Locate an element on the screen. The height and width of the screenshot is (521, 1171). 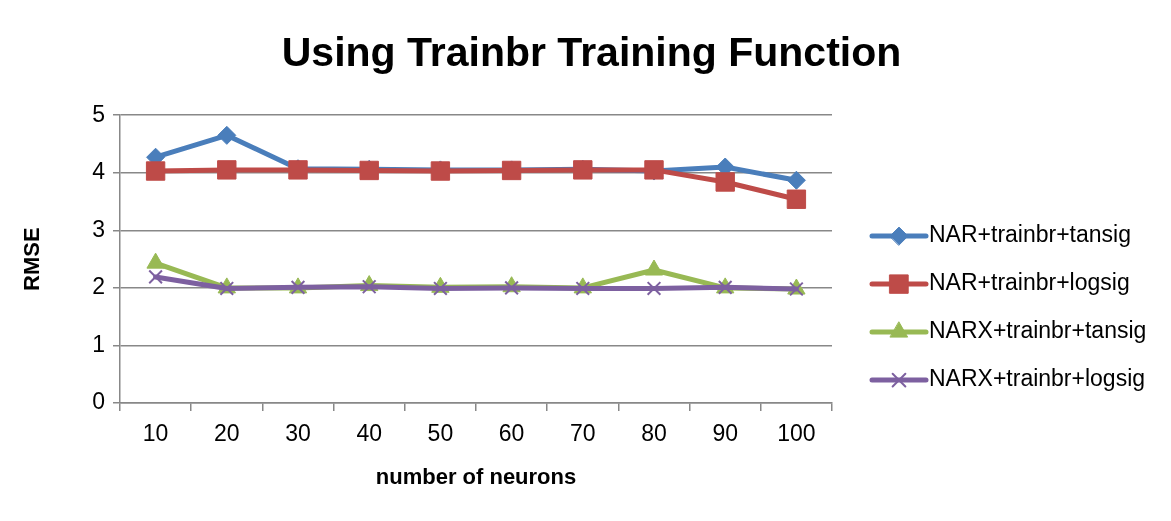
legend-label: NARX+trainbr+tansig is located at coordinates (1038, 330).